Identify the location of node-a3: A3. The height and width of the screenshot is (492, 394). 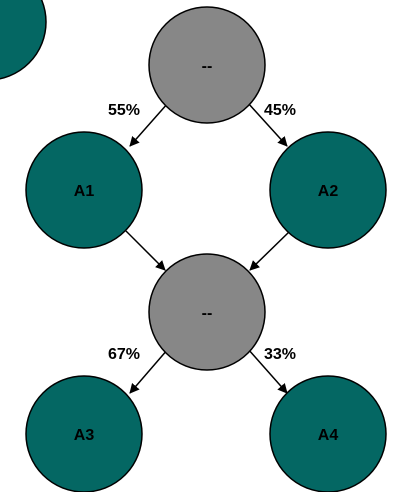
(84, 433).